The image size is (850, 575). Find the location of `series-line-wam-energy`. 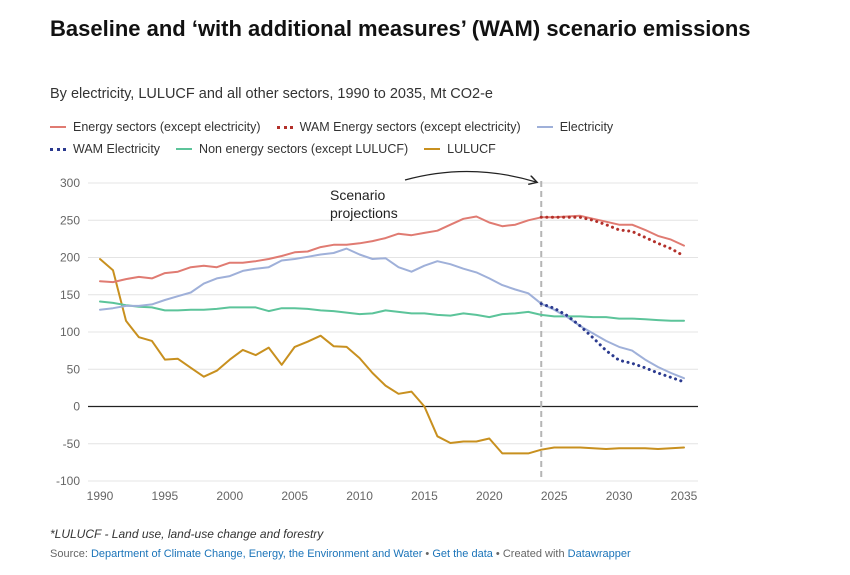

series-line-wam-energy is located at coordinates (612, 236).